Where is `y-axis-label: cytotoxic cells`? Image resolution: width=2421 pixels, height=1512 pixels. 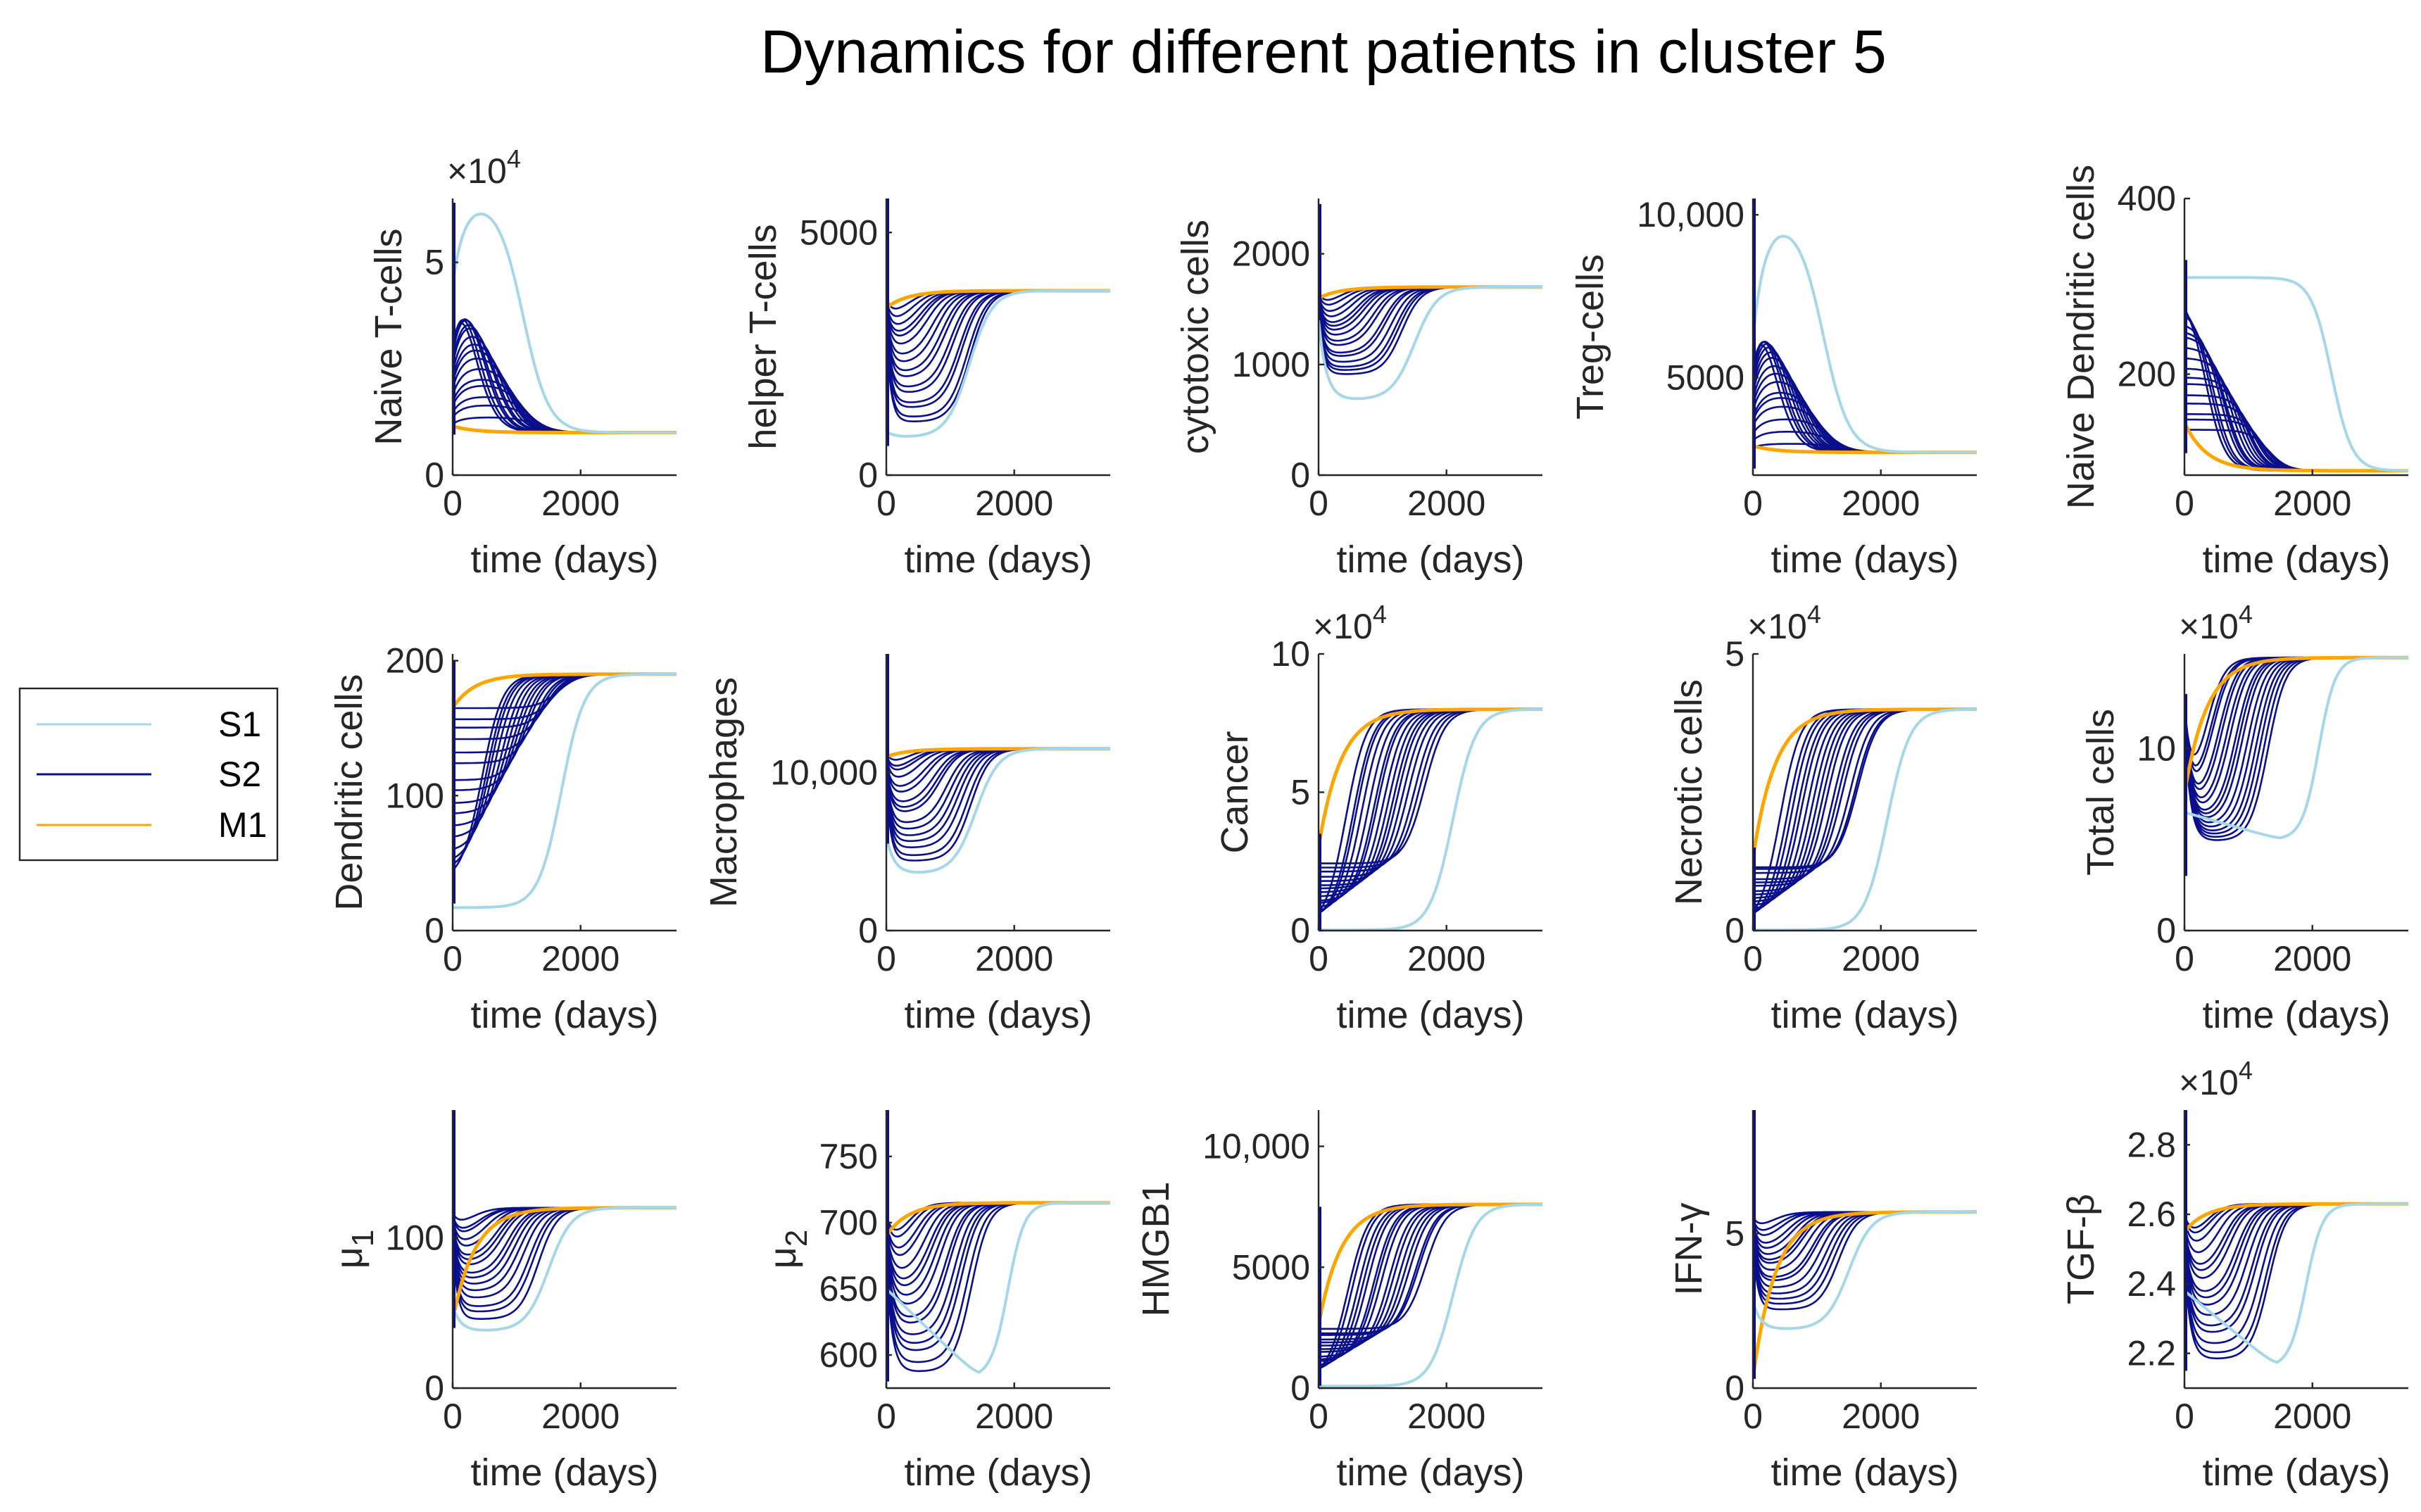 y-axis-label: cytotoxic cells is located at coordinates (1195, 337).